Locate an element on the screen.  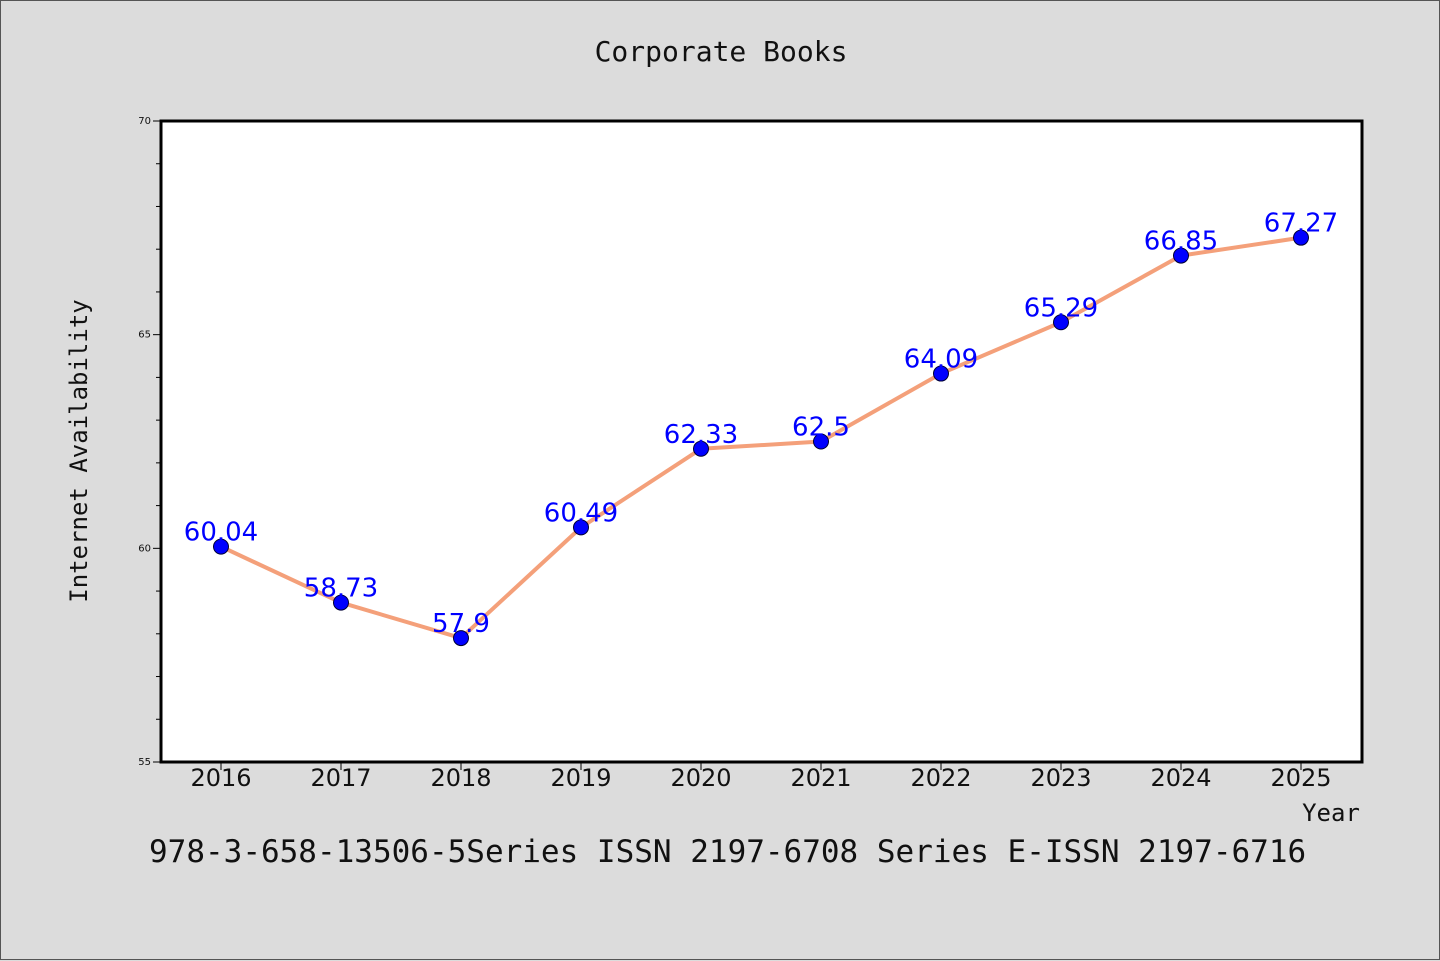
x-axis-title: Year is located at coordinates (1331, 813).